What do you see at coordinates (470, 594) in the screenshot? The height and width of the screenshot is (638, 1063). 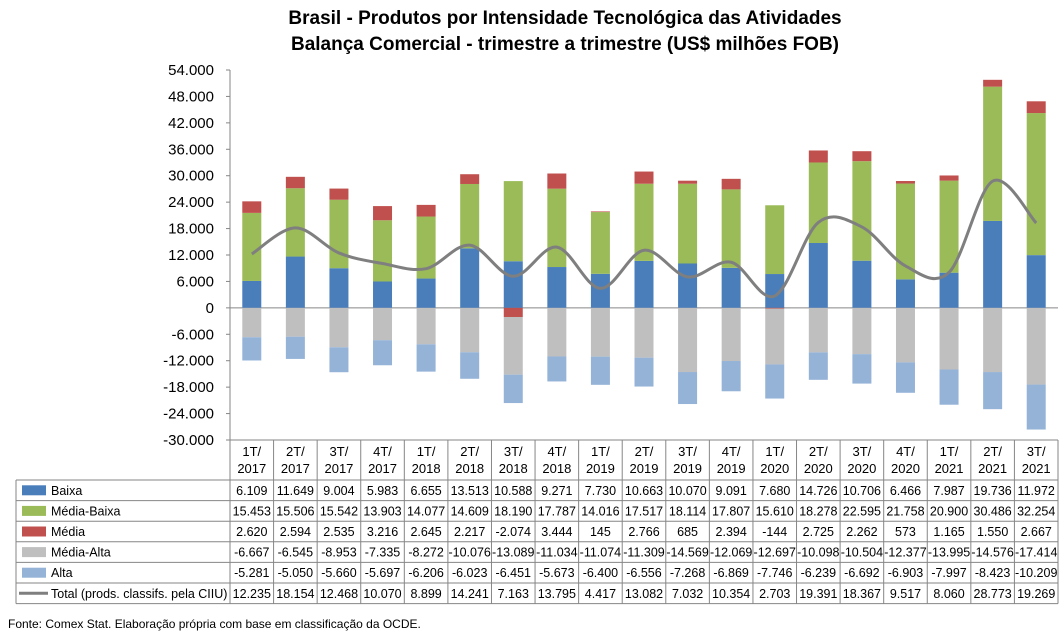 I see `table-cell: 14.241` at bounding box center [470, 594].